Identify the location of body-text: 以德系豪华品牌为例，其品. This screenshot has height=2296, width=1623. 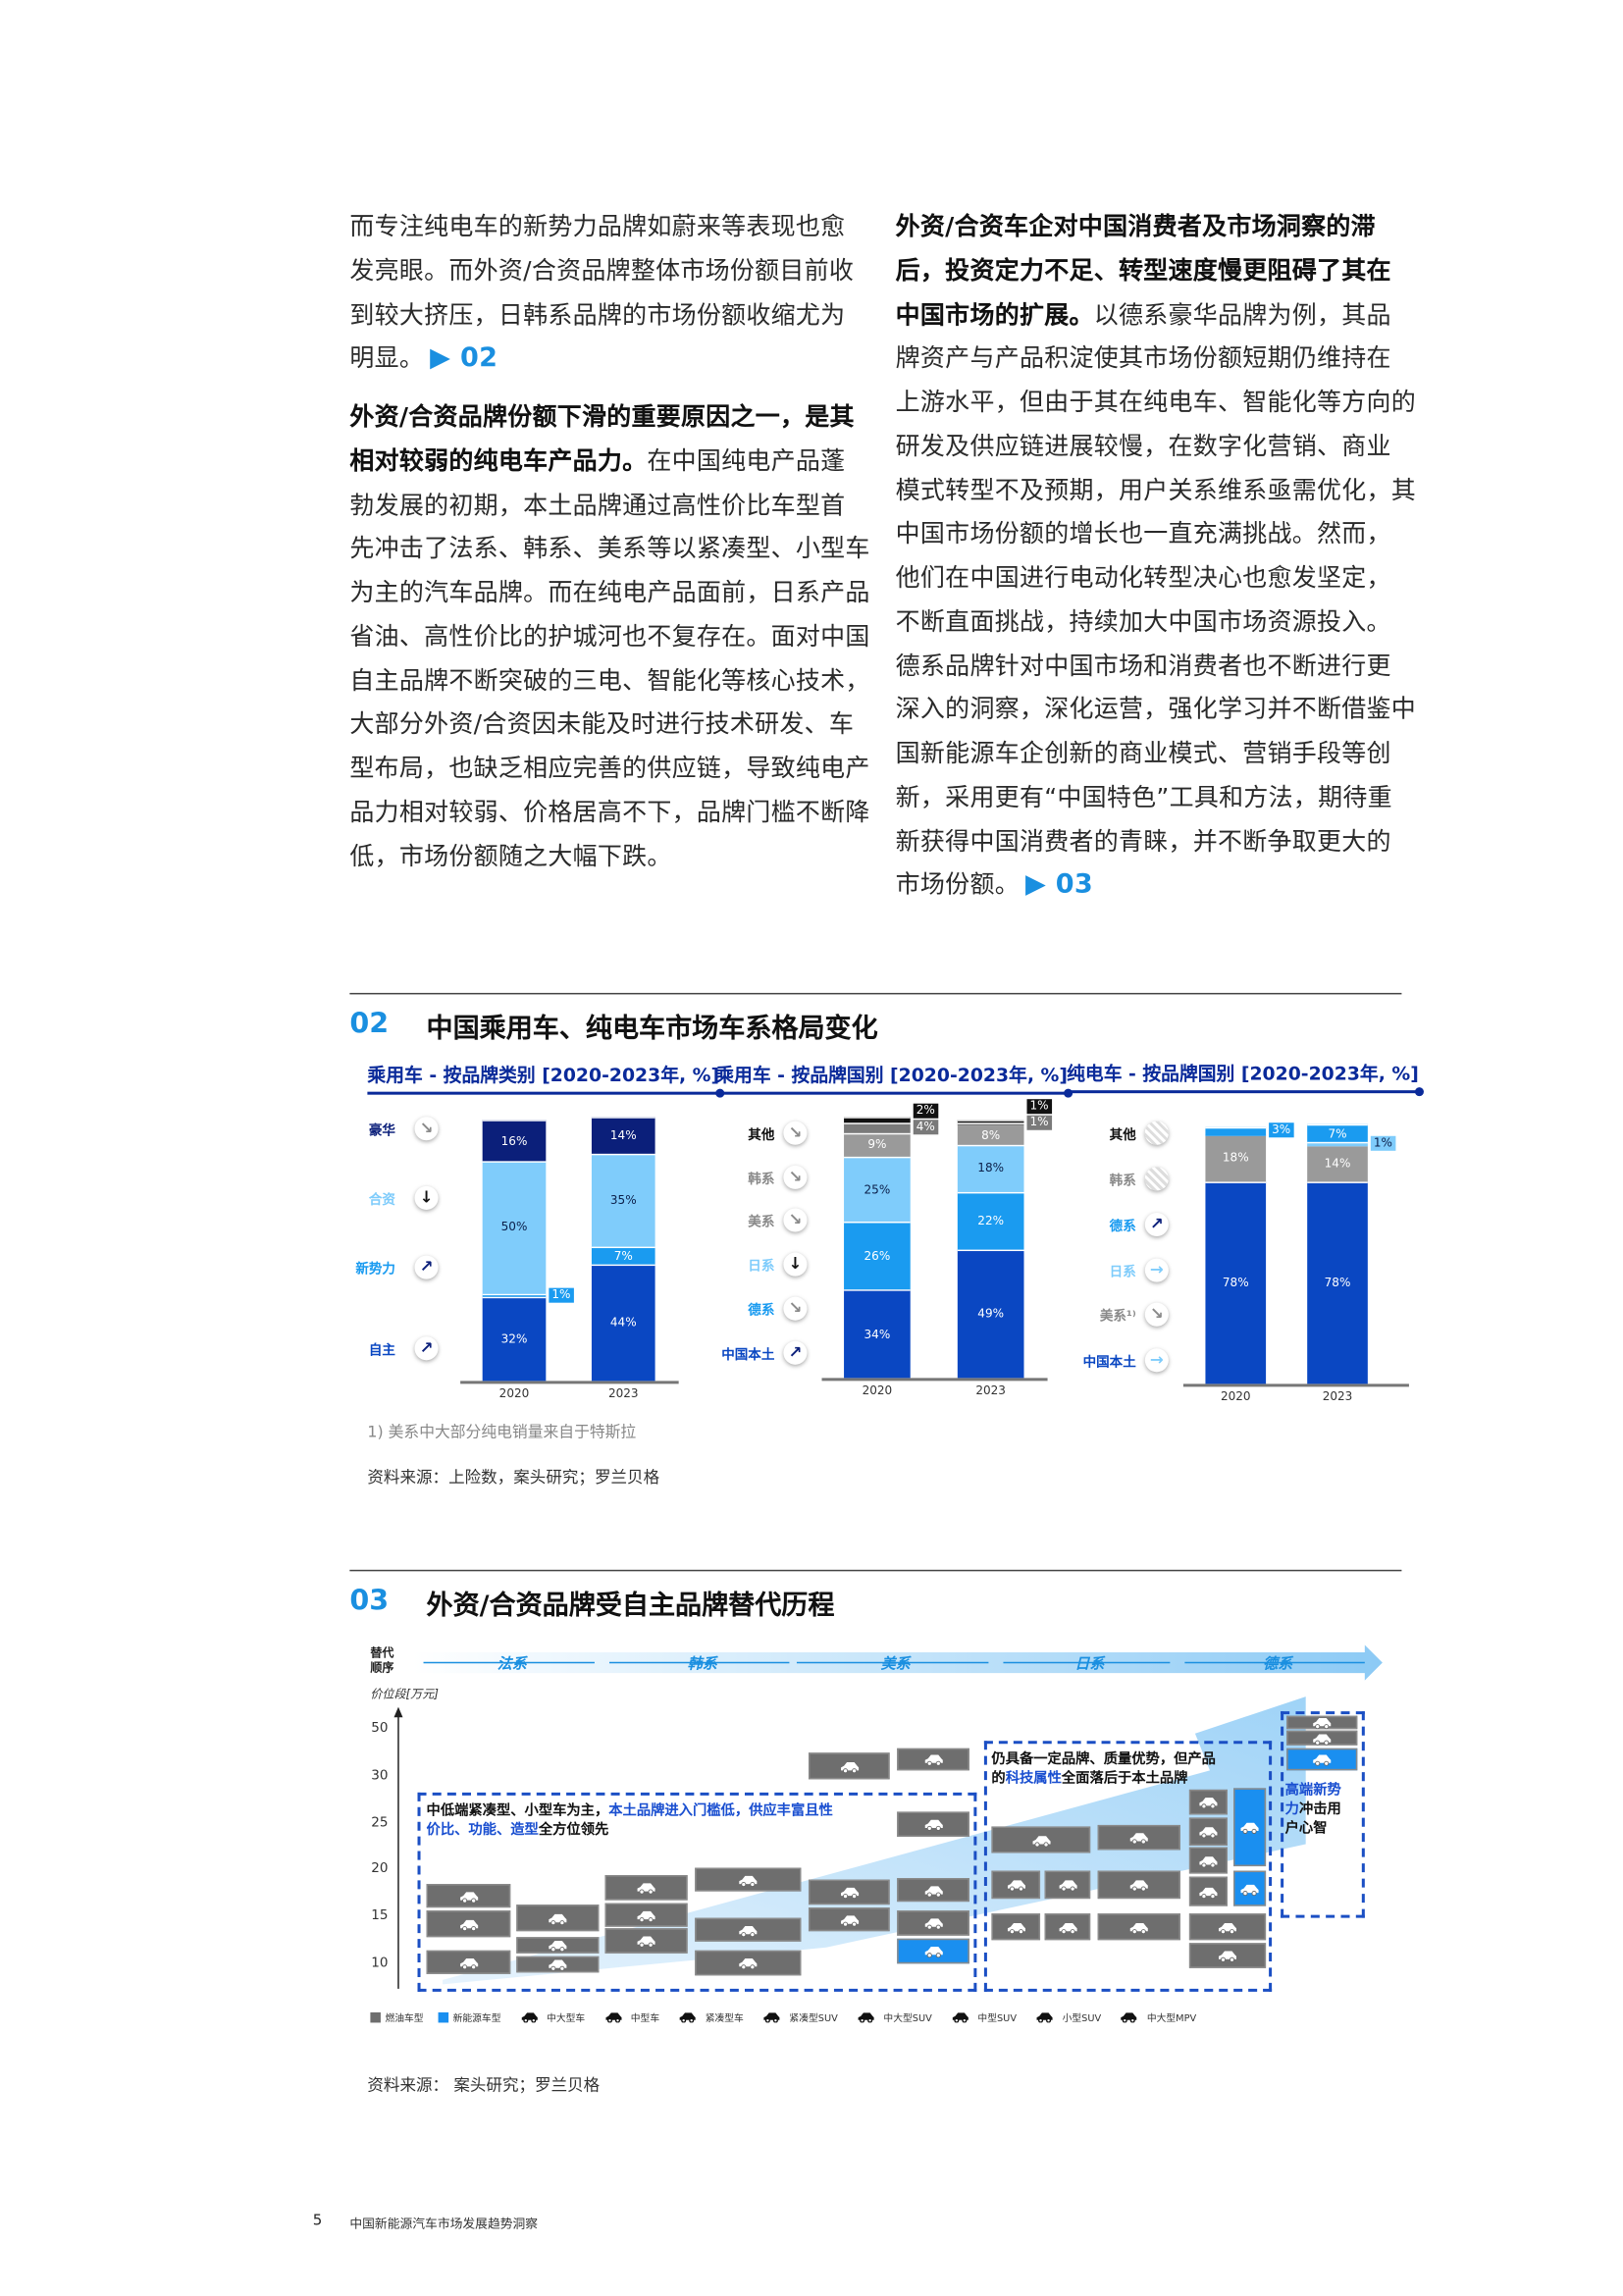
(1242, 314).